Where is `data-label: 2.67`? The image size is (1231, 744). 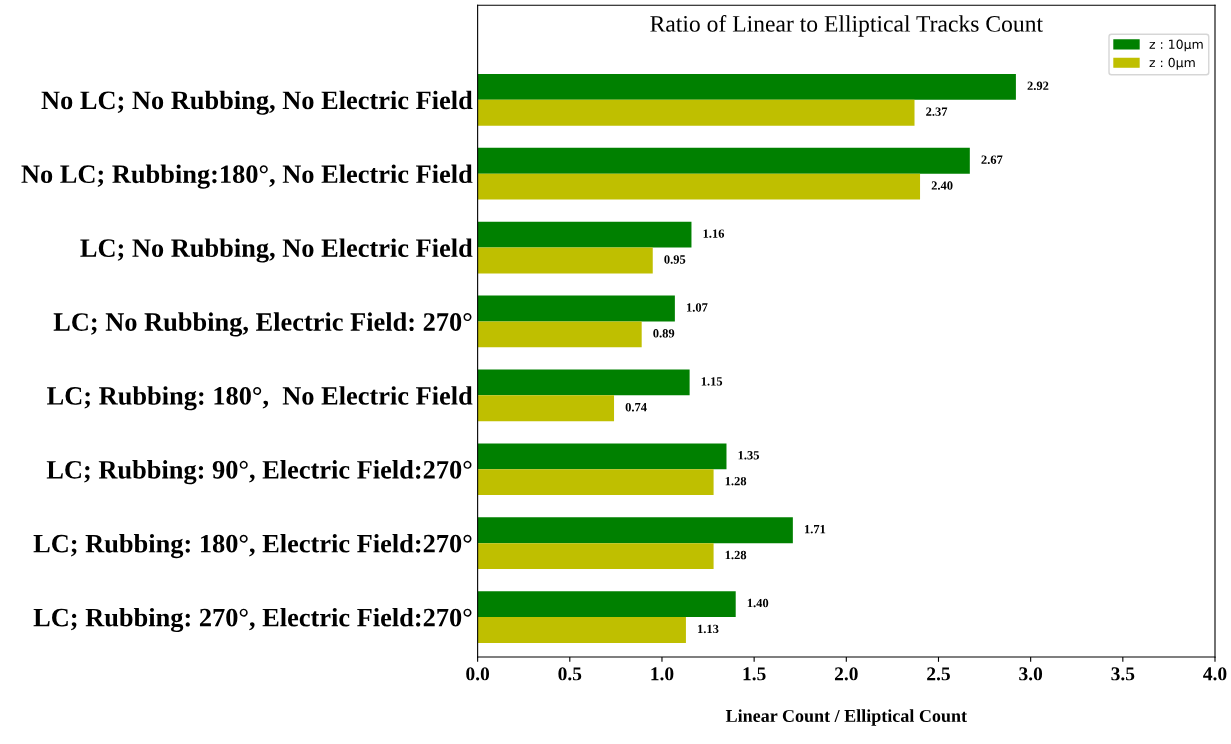 data-label: 2.67 is located at coordinates (992, 159).